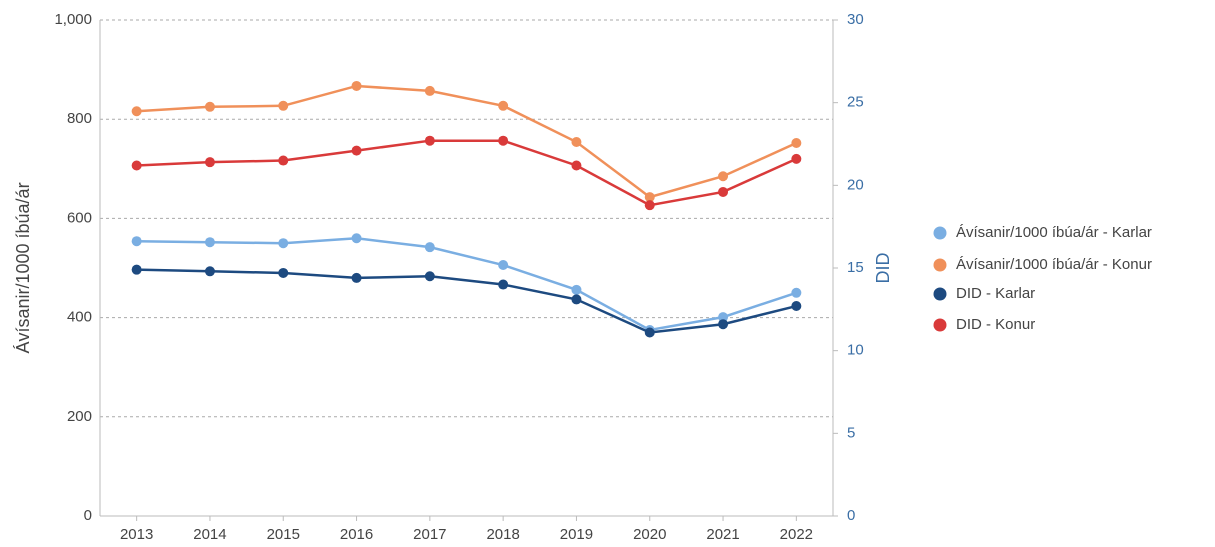 The height and width of the screenshot is (547, 1215). I want to click on y2-tick-label: 15, so click(855, 267).